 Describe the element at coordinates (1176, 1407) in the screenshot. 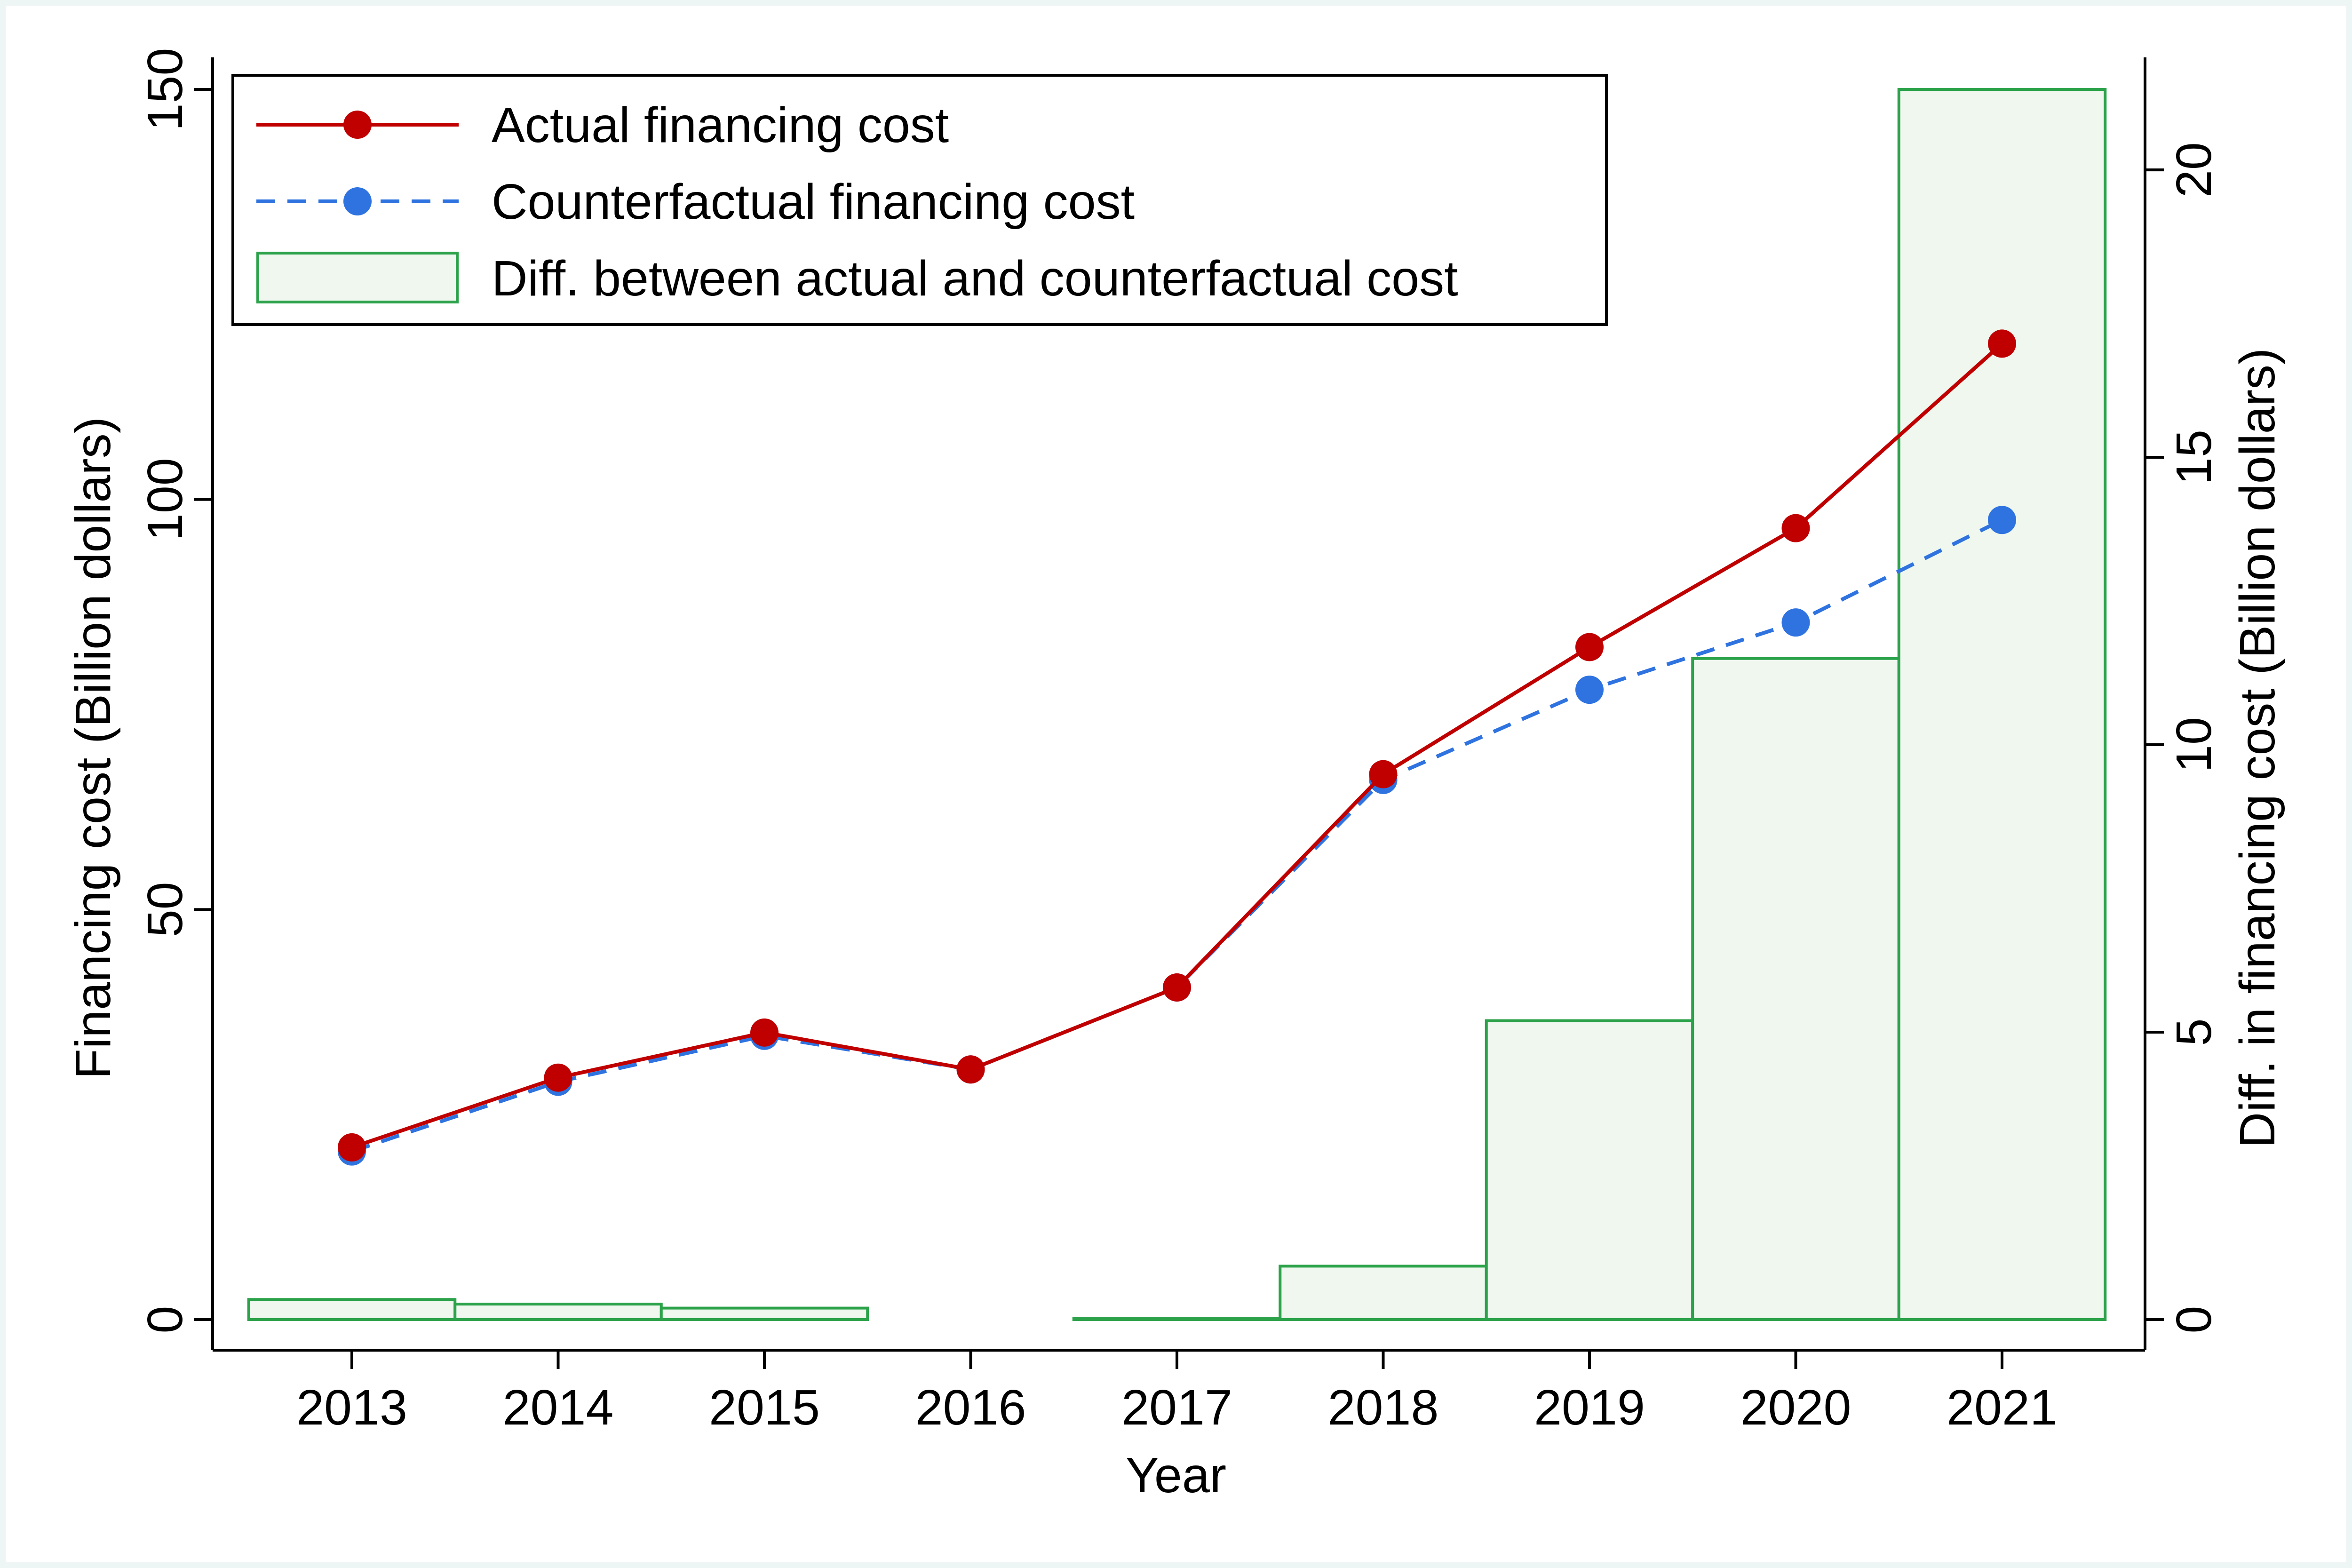

I see `x-tick-label: 2017` at that location.